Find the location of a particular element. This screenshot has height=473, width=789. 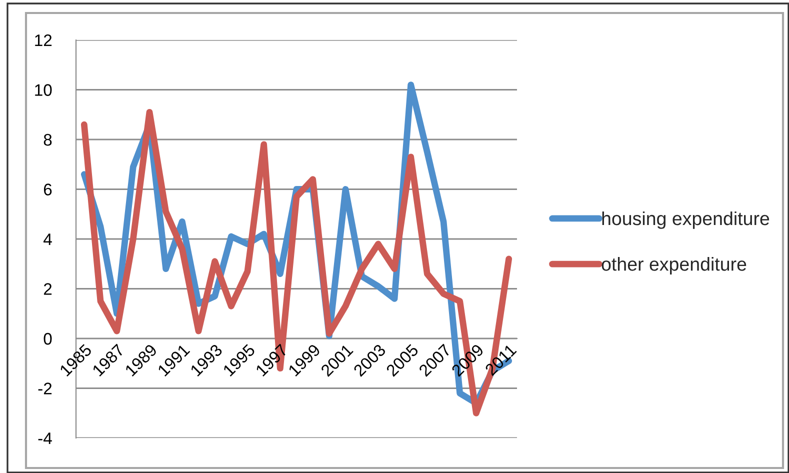

y-tick-label: 10 is located at coordinates (43, 90).